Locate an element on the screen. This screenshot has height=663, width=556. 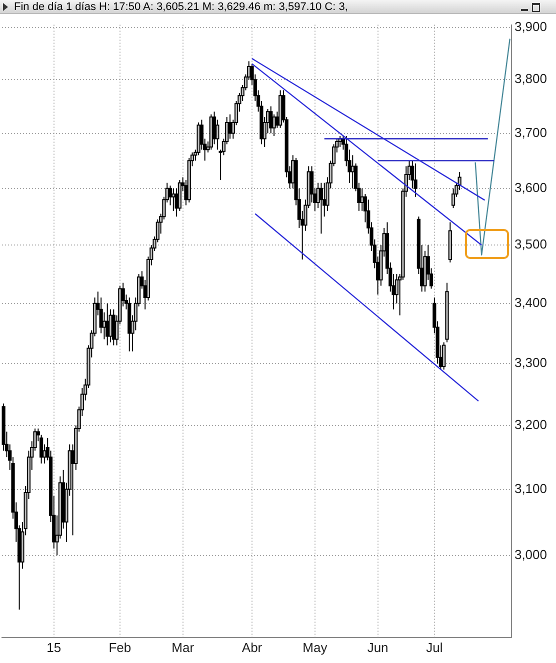
chart-title: Fin de día 1 días H: 17:50 A: 3,605.21 M: 3,629.46 m: 3,597.10 C: 3, is located at coordinates (278, 7).